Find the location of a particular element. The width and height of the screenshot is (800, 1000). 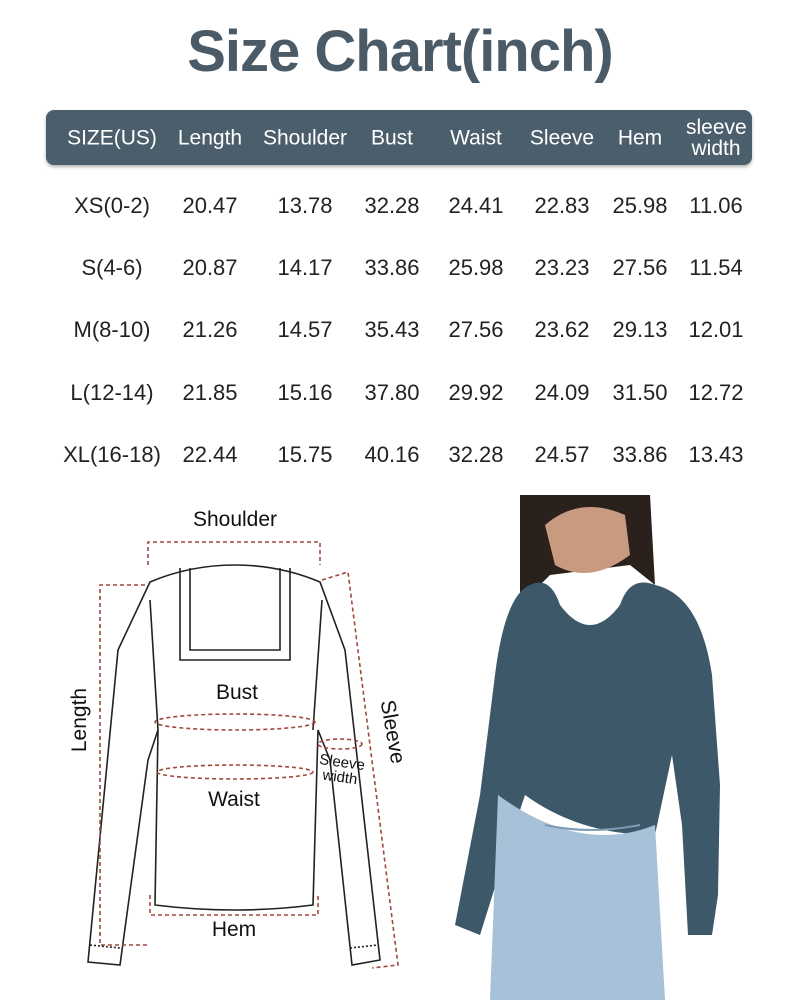

measurement-cell: 24.09 is located at coordinates (562, 392).